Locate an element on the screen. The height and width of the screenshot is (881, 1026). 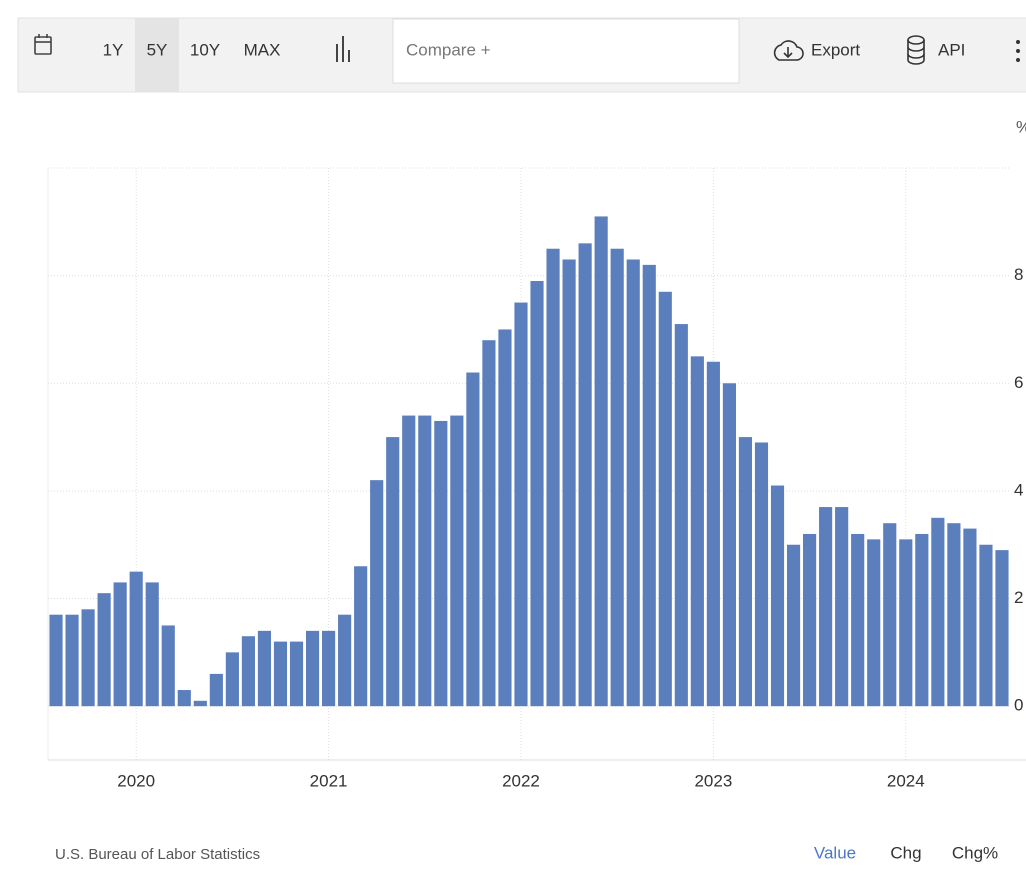
chart-type-icon is located at coordinates (343, 49).